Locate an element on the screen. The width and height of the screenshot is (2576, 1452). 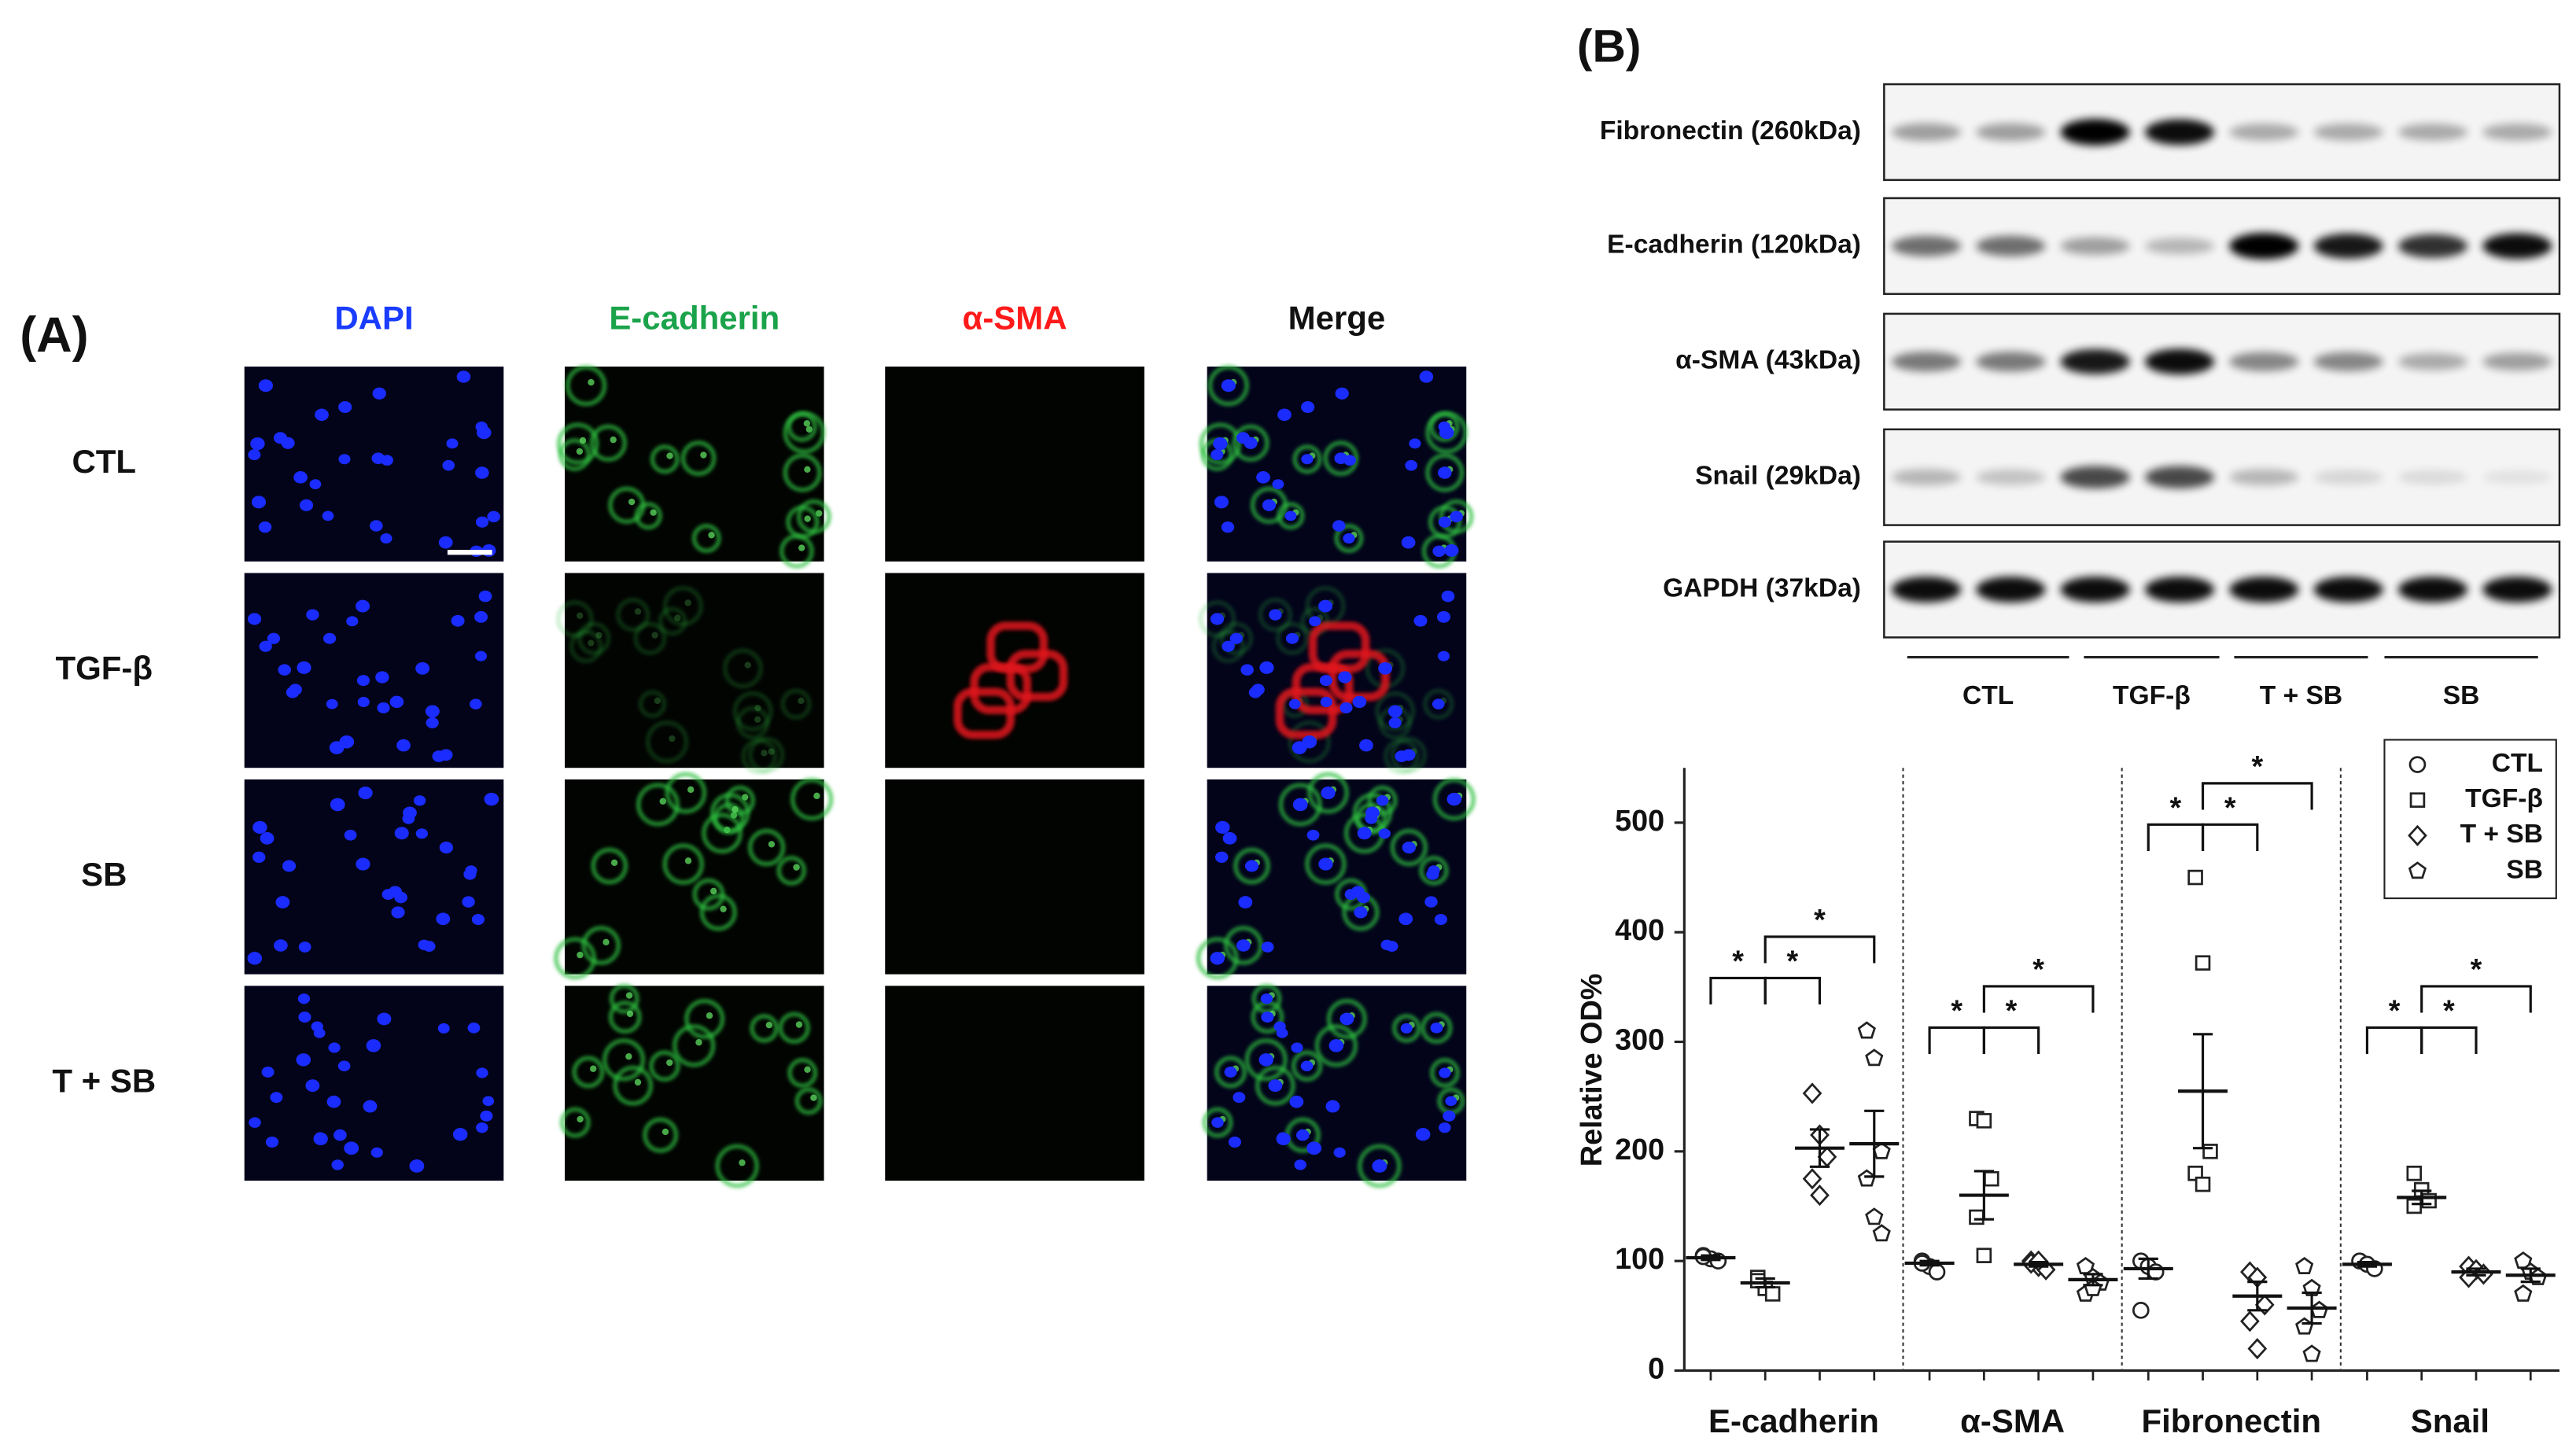
x-tick-label: Snail is located at coordinates (2450, 1420).